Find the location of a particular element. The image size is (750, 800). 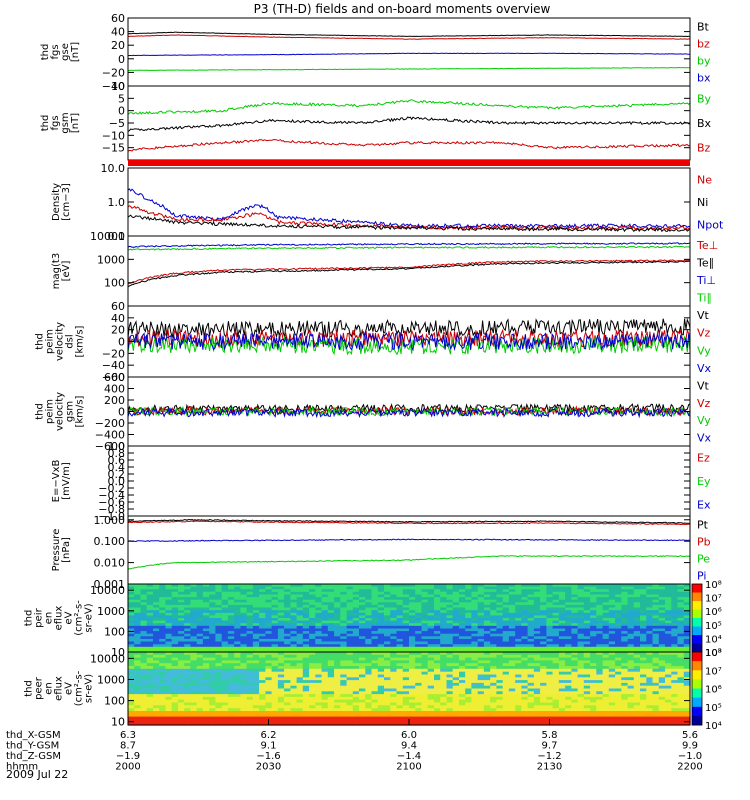

y-tick-label: −15 is located at coordinates (113, 148).